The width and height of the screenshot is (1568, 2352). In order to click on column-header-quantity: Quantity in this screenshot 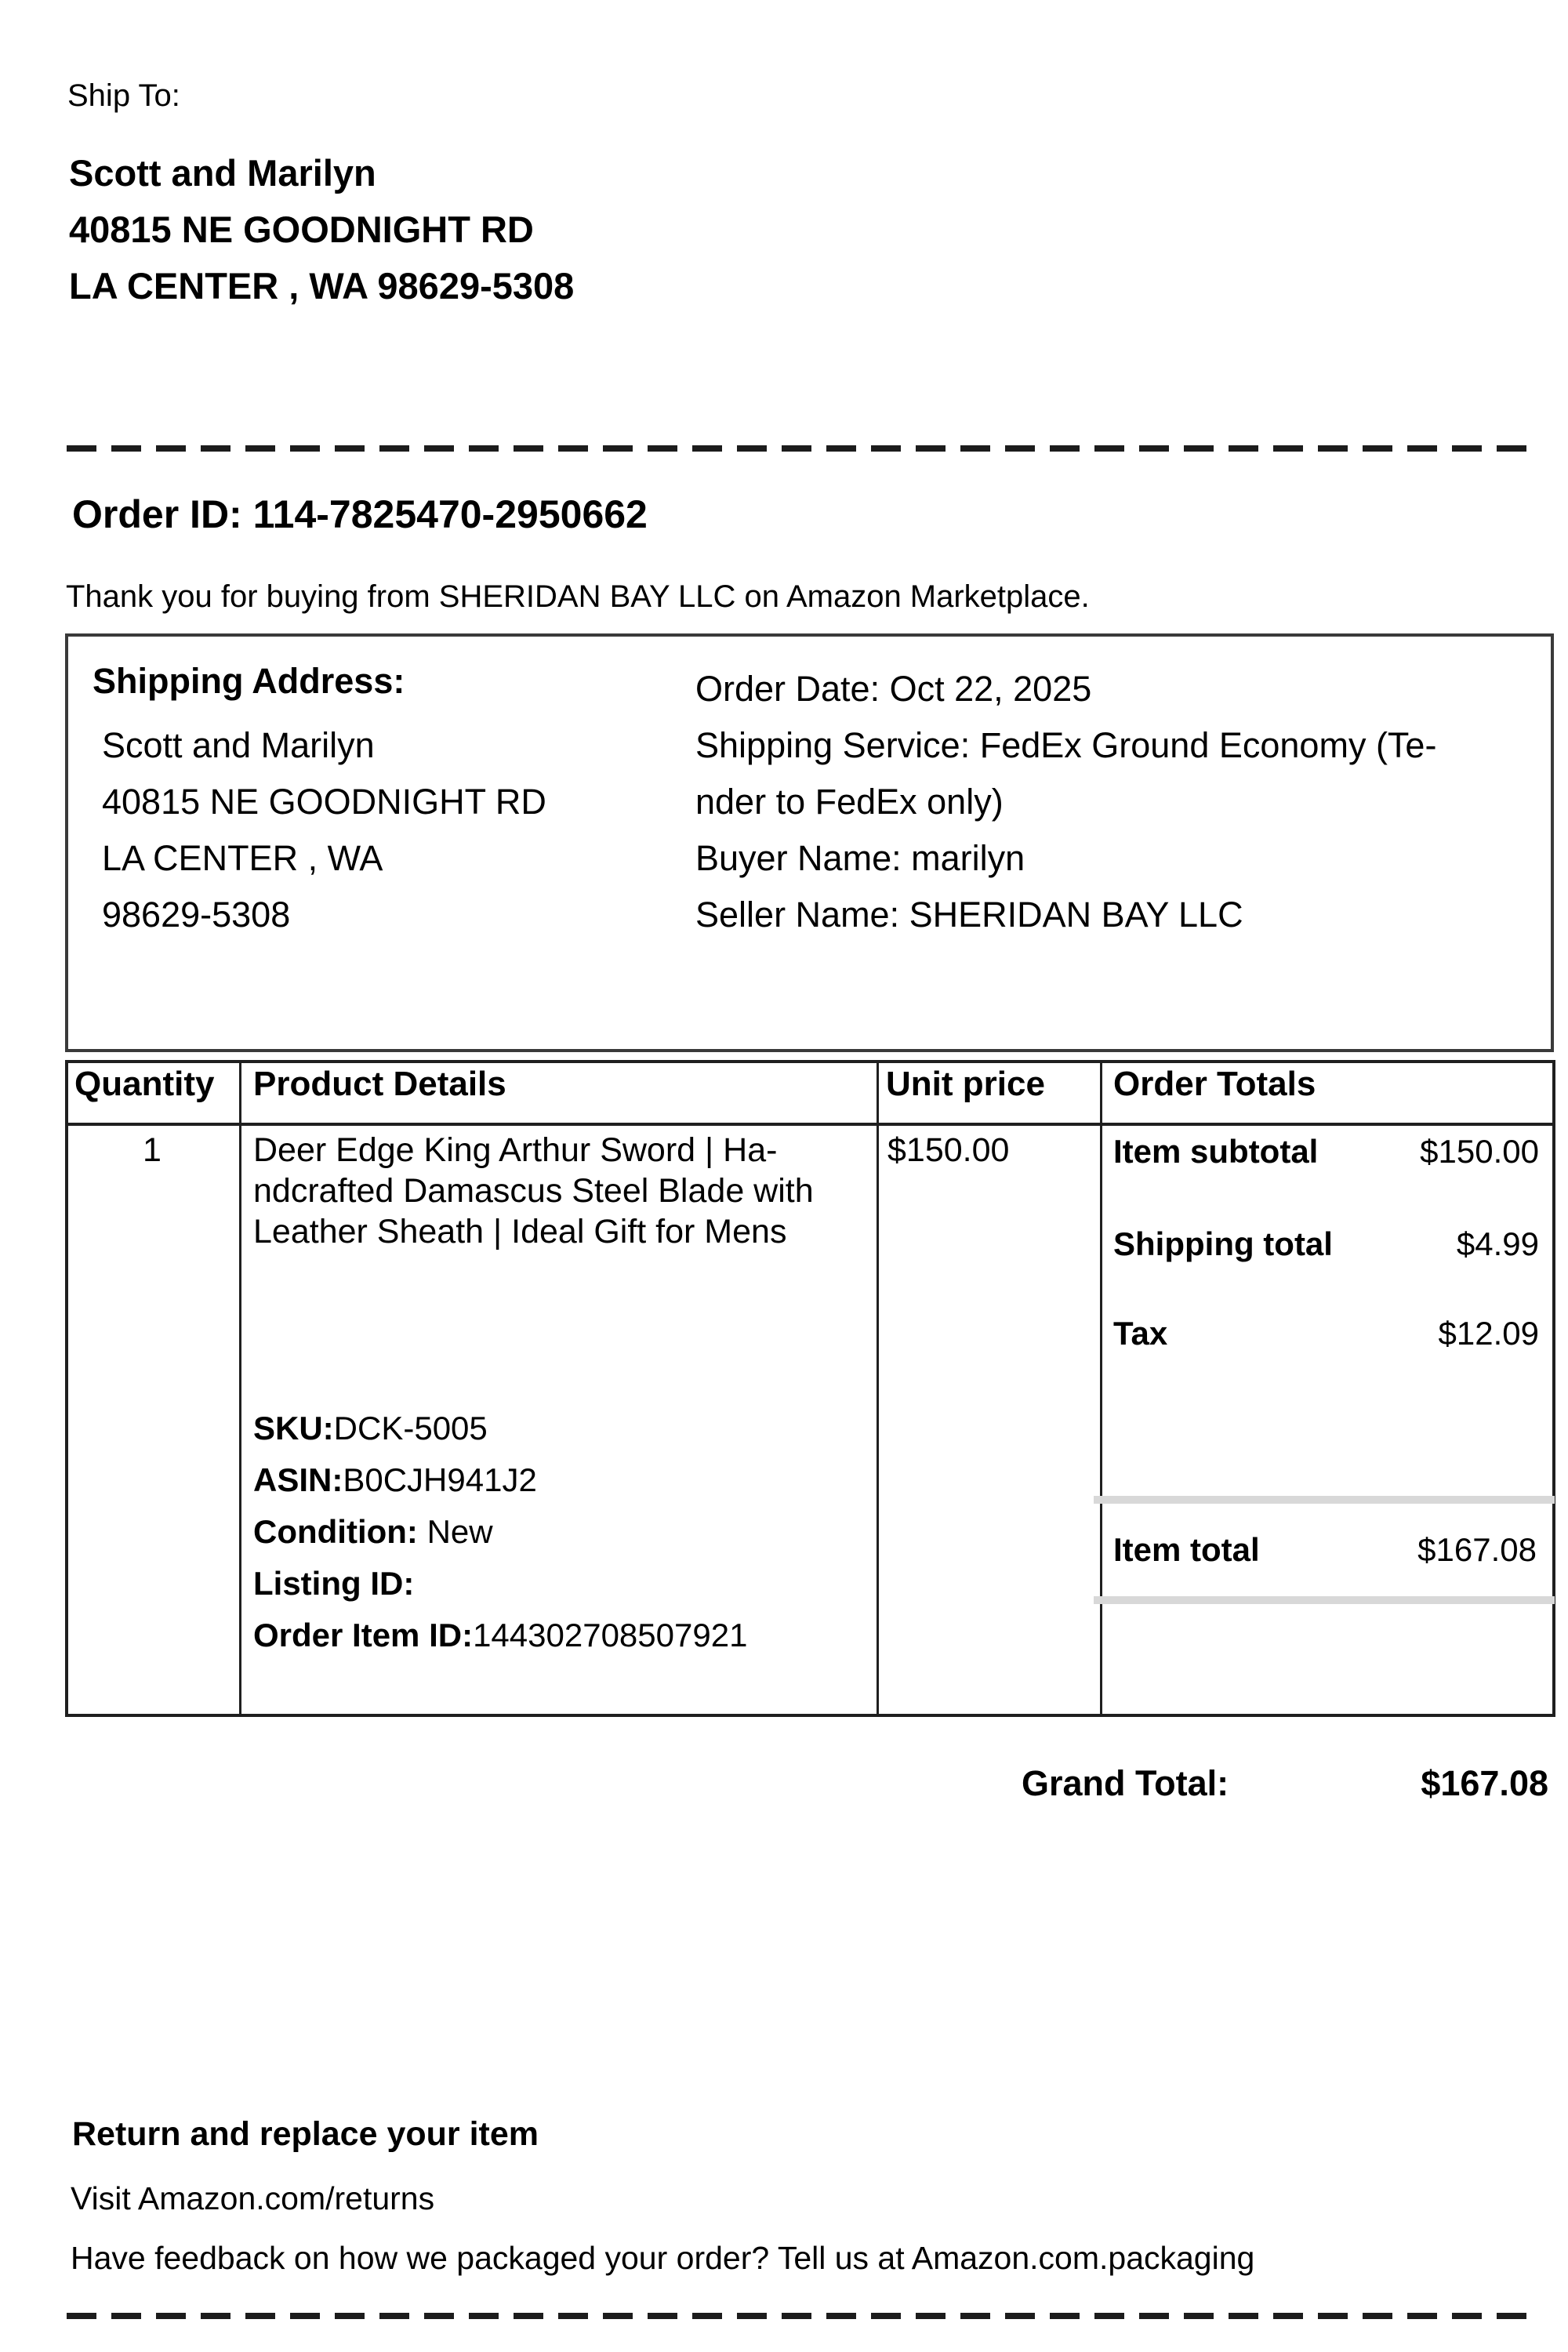, I will do `click(144, 1084)`.